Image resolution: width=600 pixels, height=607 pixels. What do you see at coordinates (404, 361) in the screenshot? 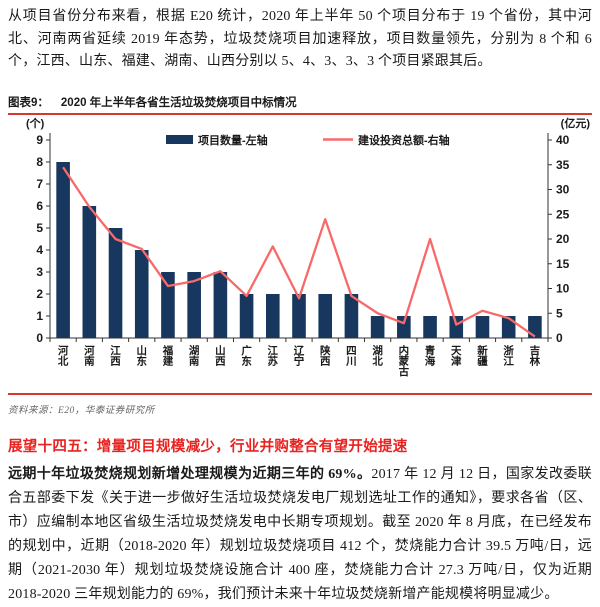
I see `svg-text: 内蒙古` at bounding box center [404, 361].